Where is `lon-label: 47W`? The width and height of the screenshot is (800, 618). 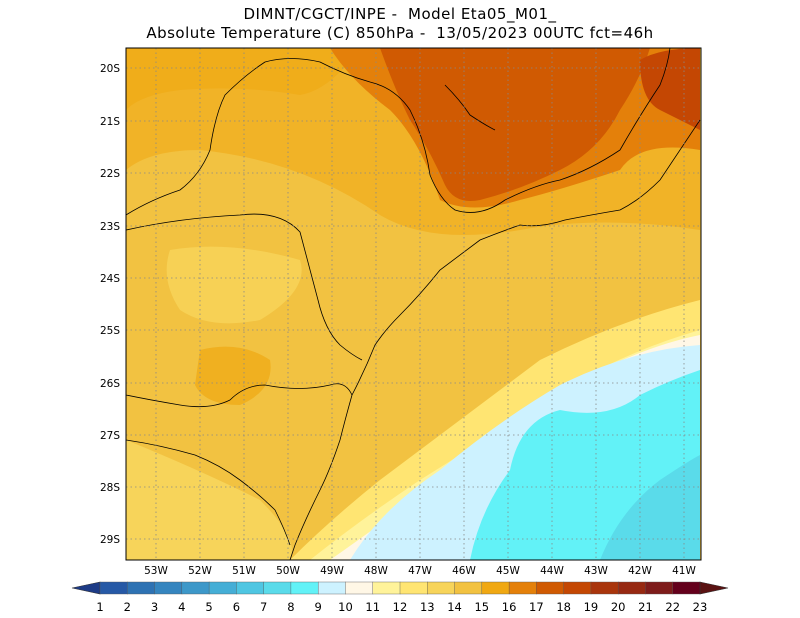 lon-label: 47W is located at coordinates (420, 571).